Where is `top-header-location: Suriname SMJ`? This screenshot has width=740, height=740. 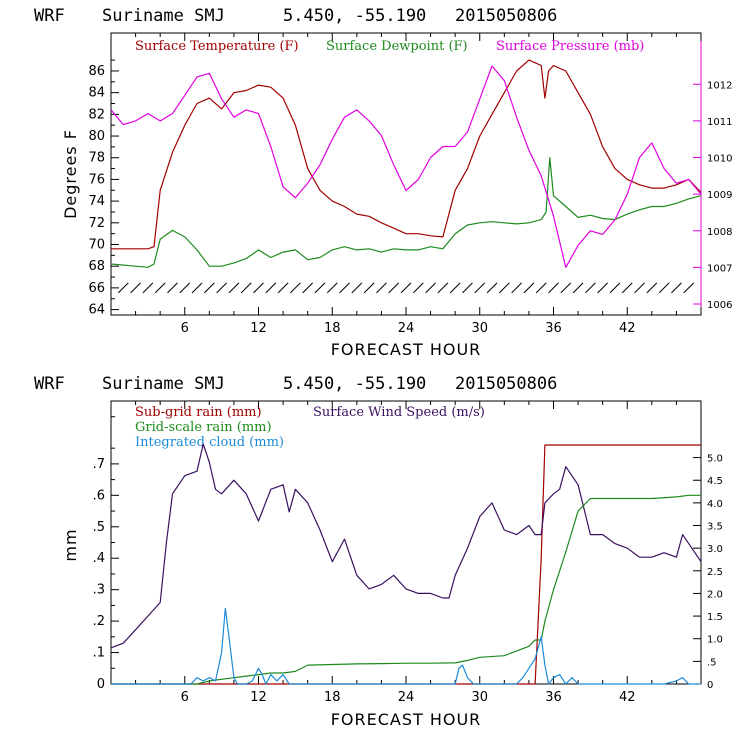 top-header-location: Suriname SMJ is located at coordinates (163, 16).